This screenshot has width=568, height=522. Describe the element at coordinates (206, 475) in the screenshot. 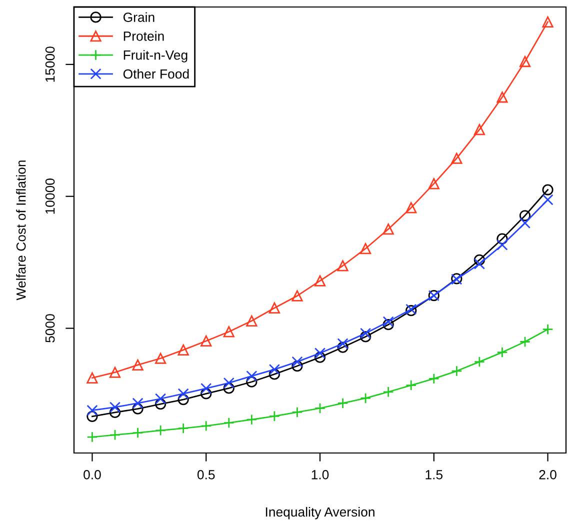

I see `x-tick-label: 0.5` at that location.